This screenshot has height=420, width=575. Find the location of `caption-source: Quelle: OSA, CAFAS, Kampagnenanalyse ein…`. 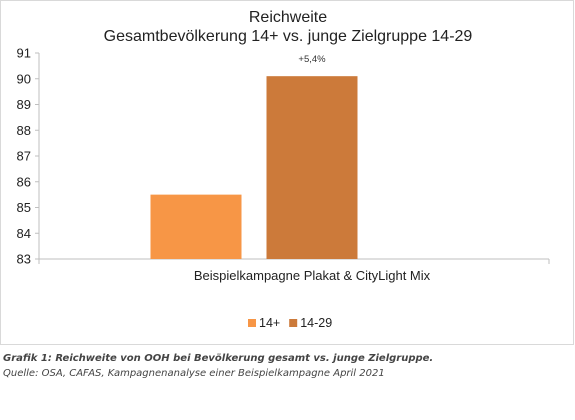

caption-source: Quelle: OSA, CAFAS, Kampagnenanalyse ein… is located at coordinates (194, 373).